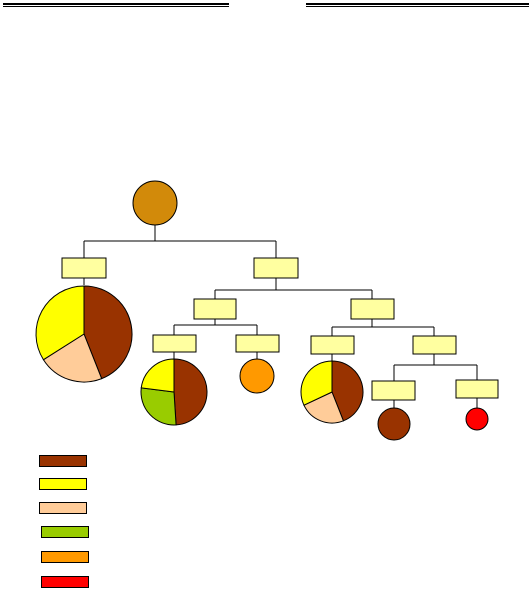  I want to click on node-box-level4-left, so click(393, 390).